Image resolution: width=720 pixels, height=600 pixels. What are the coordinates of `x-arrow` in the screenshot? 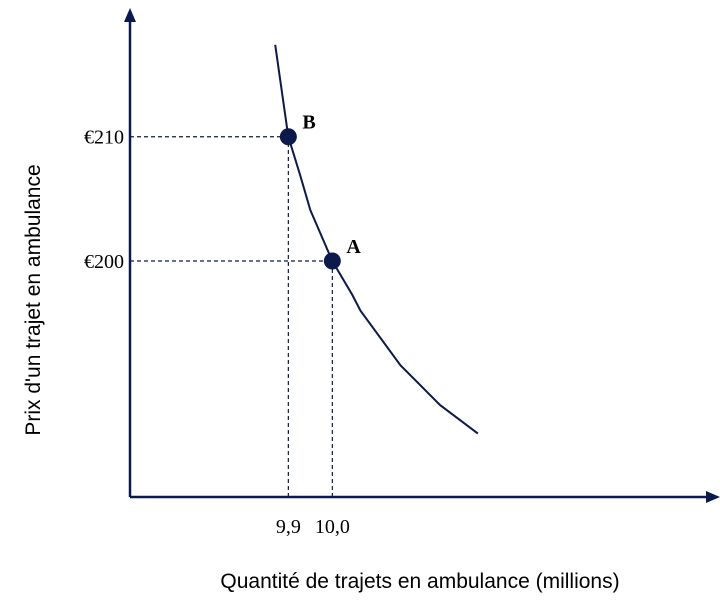 It's located at (713, 497).